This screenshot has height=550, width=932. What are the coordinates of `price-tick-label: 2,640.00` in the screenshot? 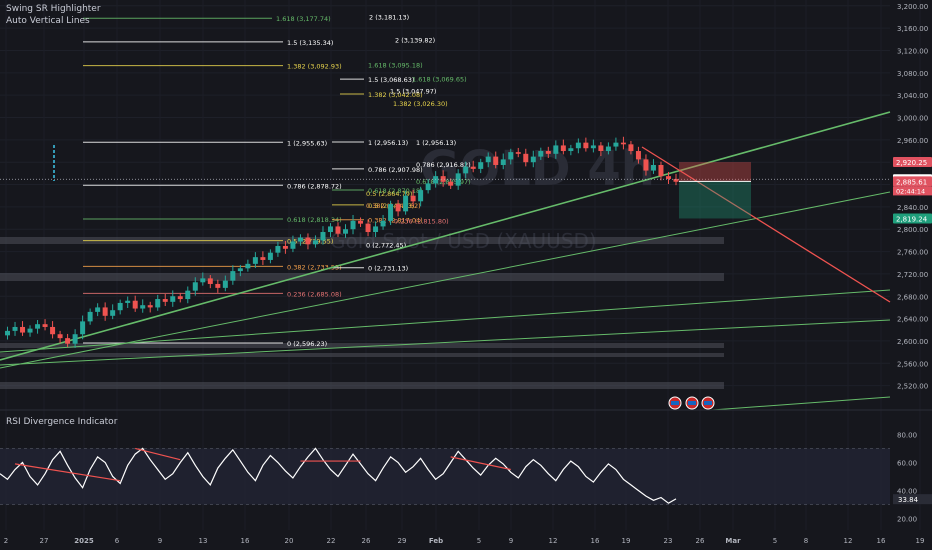 It's located at (912, 320).